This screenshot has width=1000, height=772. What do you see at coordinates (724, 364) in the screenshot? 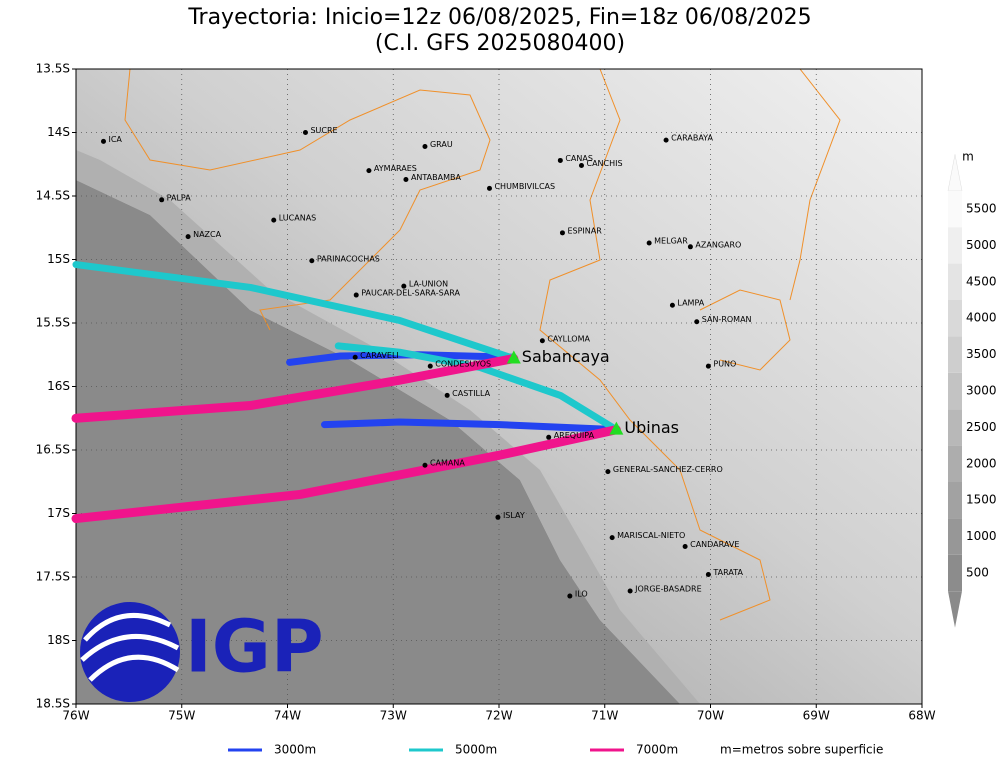
I see `place-label: PUNO` at bounding box center [724, 364].